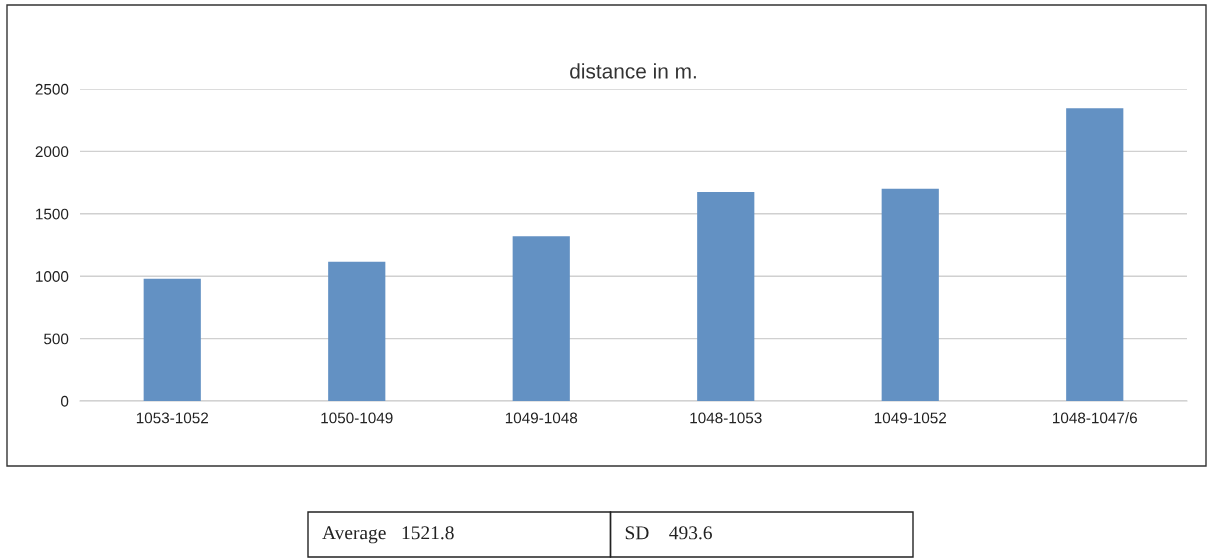  What do you see at coordinates (910, 418) in the screenshot?
I see `x-tick-label: 1049-1052` at bounding box center [910, 418].